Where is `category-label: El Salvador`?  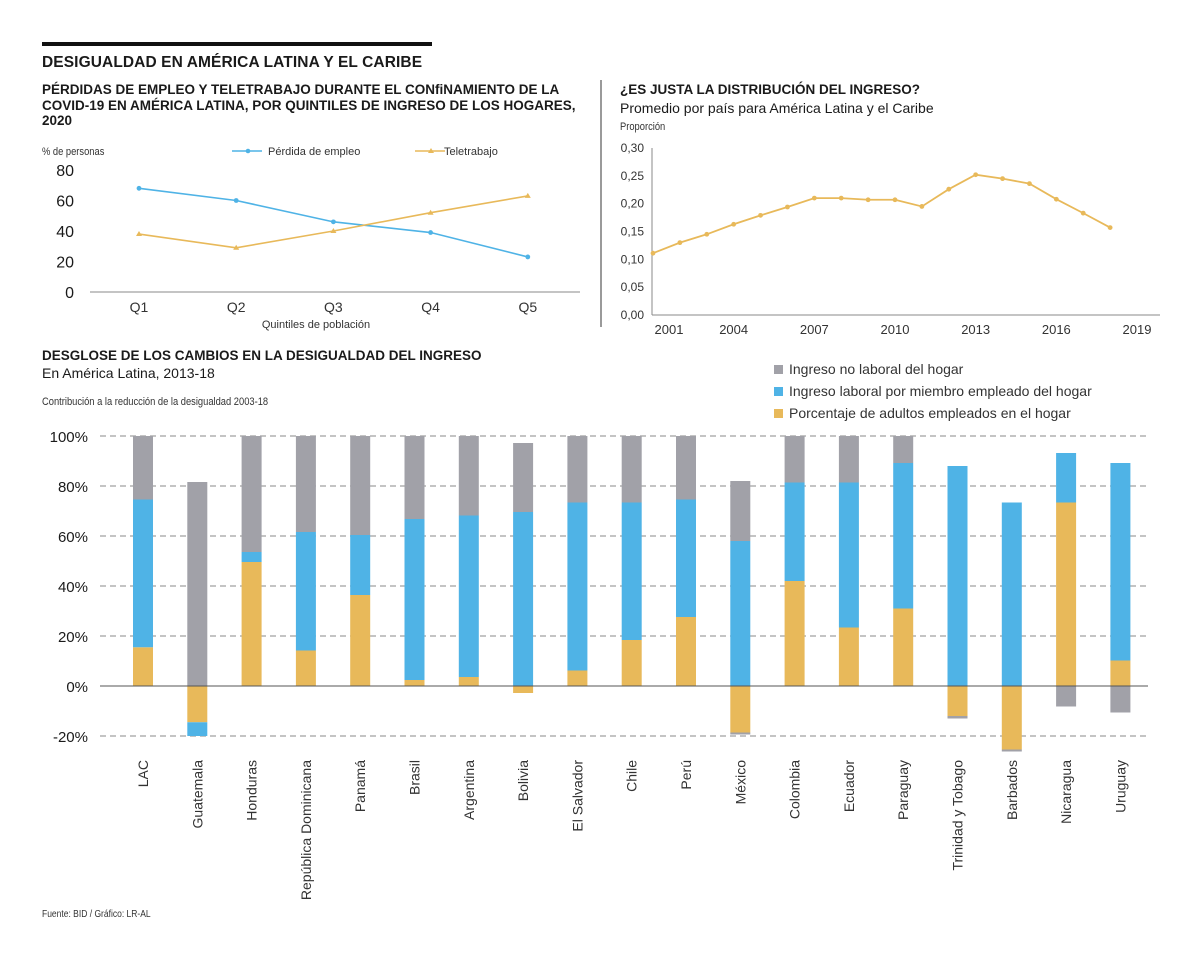
category-label: El Salvador is located at coordinates (577, 796).